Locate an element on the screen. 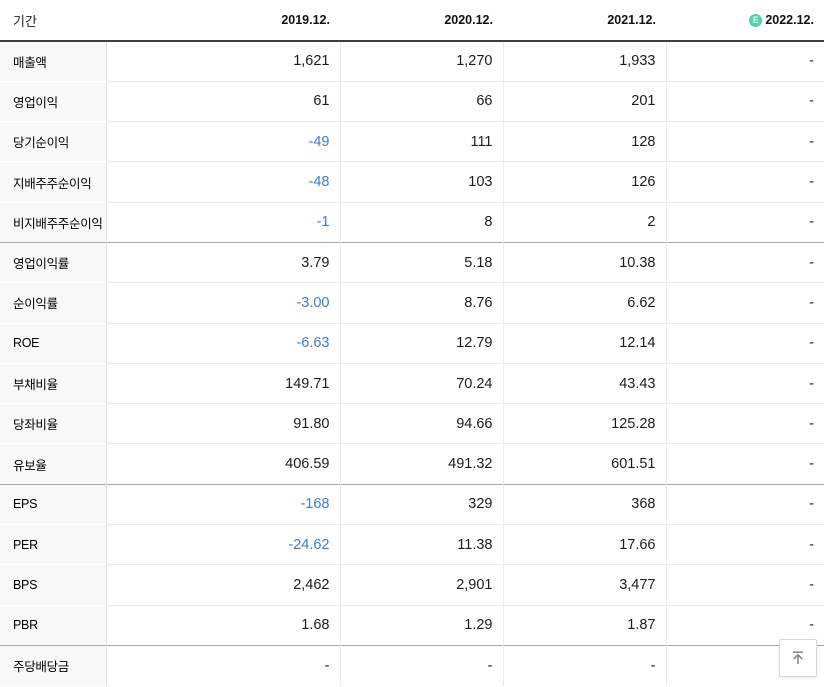  cell-value: 3.79 is located at coordinates (223, 262).